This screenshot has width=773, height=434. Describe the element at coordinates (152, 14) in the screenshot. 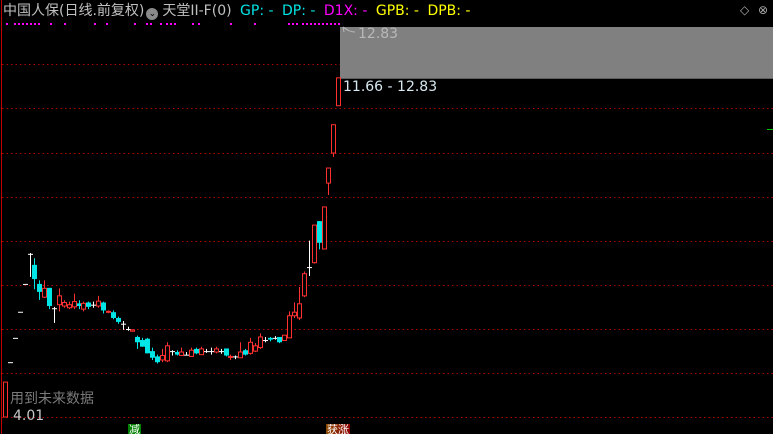

I see `chevron-down-circle-icon: ⌄` at that location.